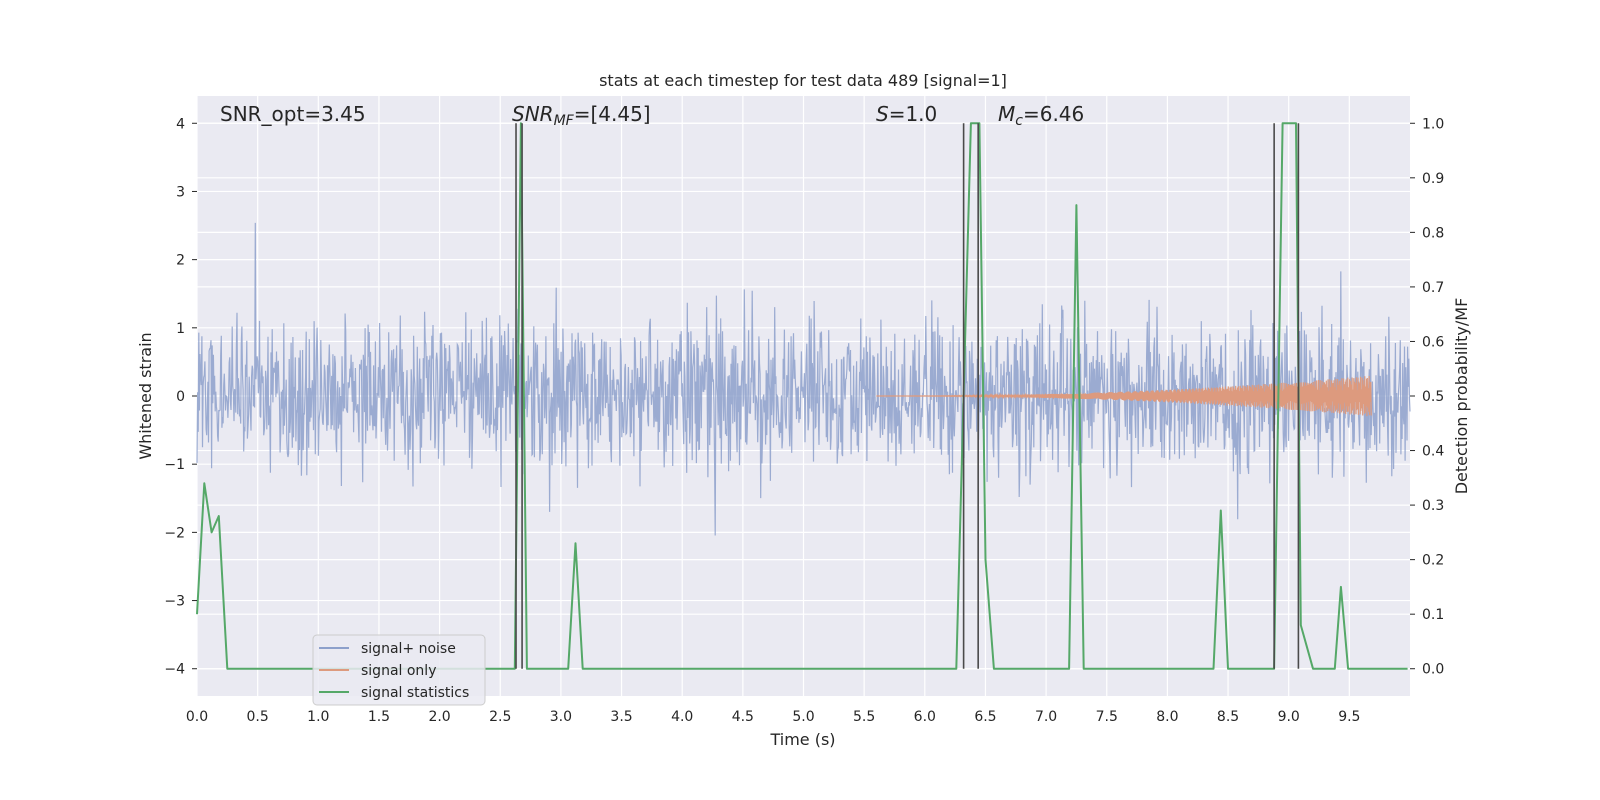 Image resolution: width=1600 pixels, height=800 pixels. I want to click on x-tick-label: 0.0, so click(197, 717).